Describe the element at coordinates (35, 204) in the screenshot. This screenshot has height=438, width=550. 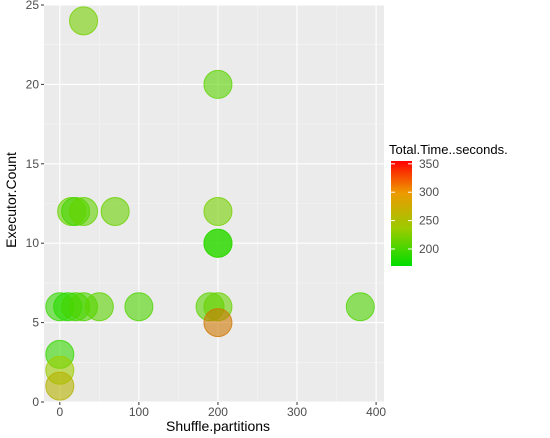
I see `y-axis-ticks: 0 5 10 15 20 25` at that location.